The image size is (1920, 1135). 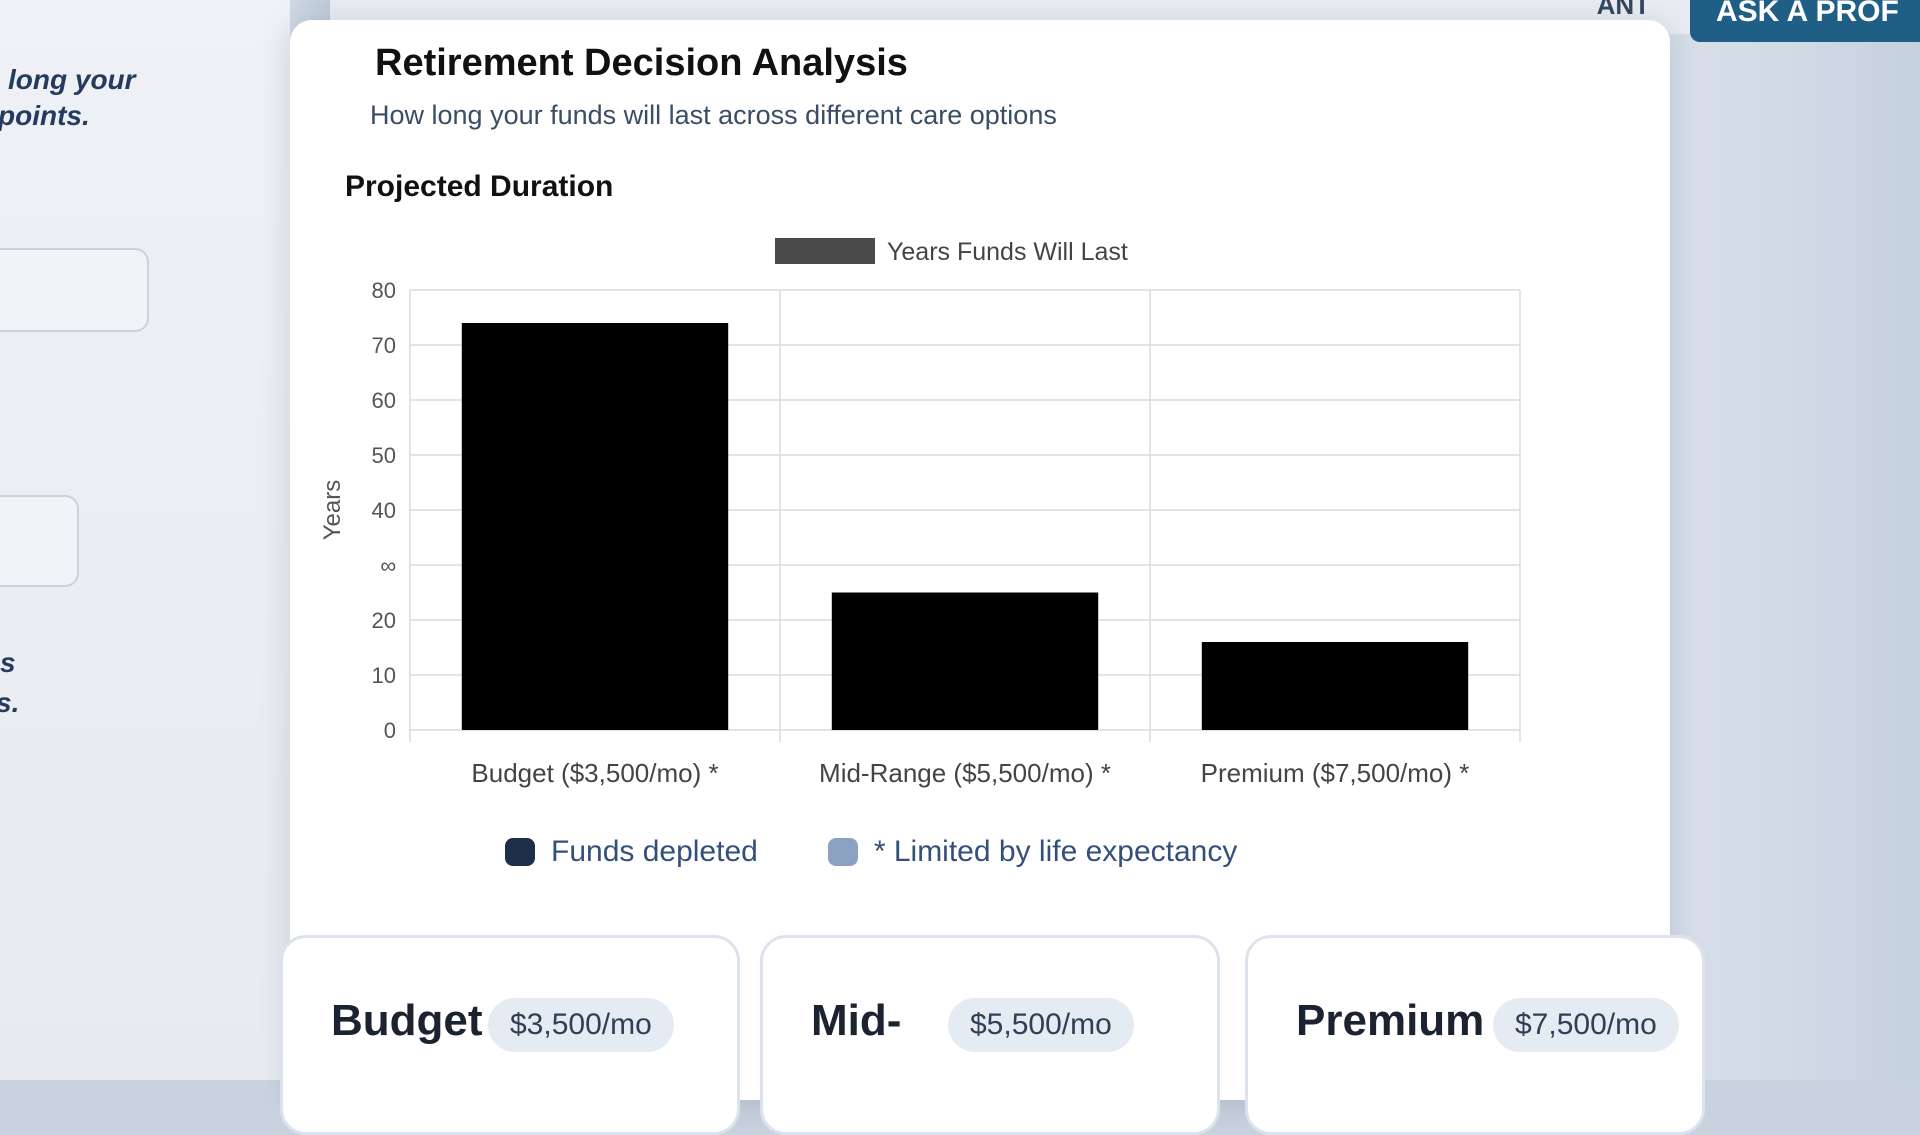 What do you see at coordinates (384, 675) in the screenshot?
I see `y-tick-label: 10` at bounding box center [384, 675].